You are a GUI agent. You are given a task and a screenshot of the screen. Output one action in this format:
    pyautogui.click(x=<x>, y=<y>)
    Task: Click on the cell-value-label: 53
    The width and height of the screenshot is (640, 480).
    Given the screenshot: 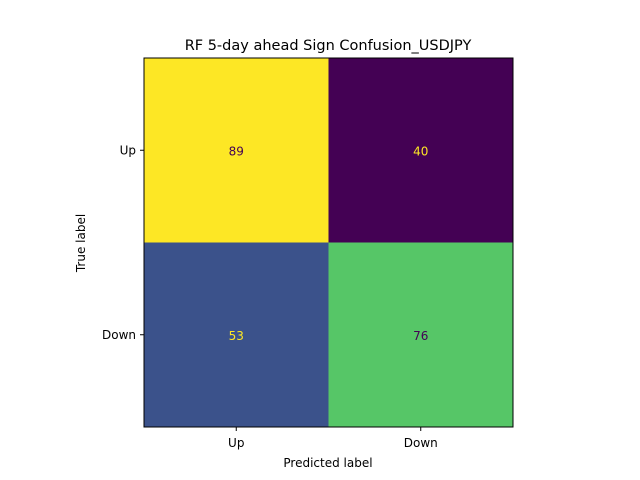 What is the action you would take?
    pyautogui.click(x=236, y=336)
    